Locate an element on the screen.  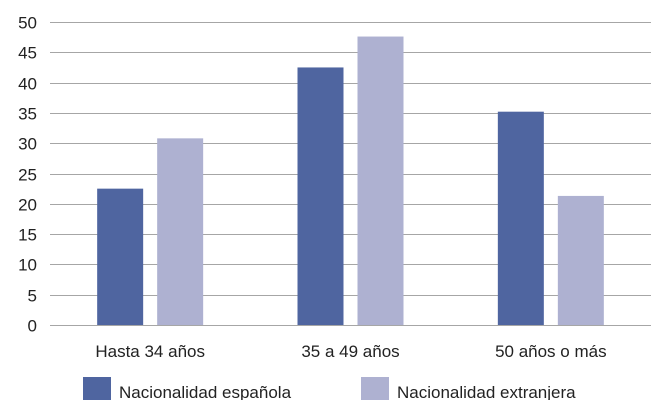
y-tick-label: 20 is located at coordinates (27, 205).